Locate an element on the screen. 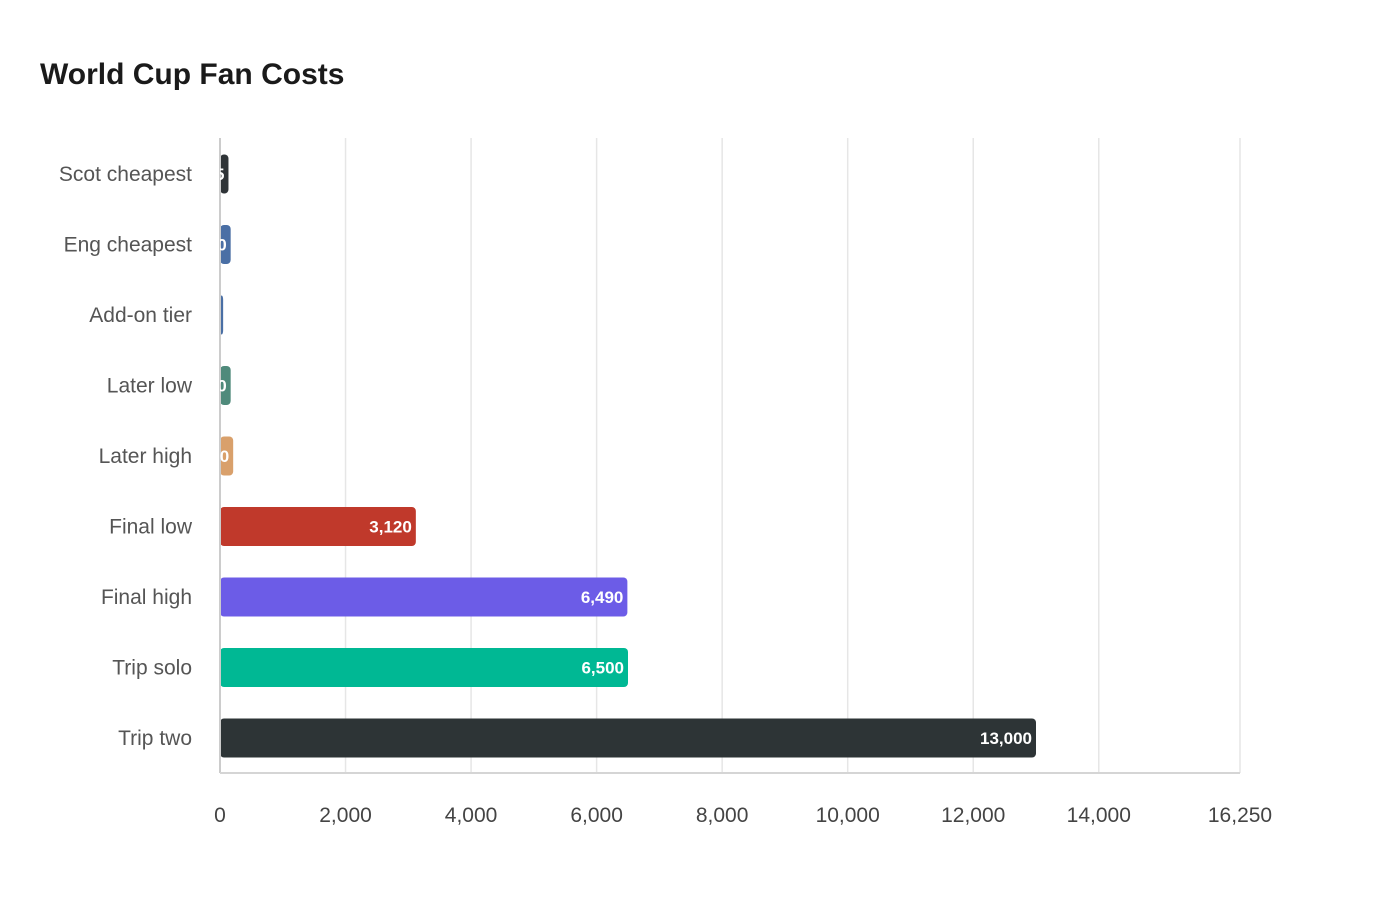 The width and height of the screenshot is (1400, 900). x-tick-label: 16,250 is located at coordinates (1240, 815).